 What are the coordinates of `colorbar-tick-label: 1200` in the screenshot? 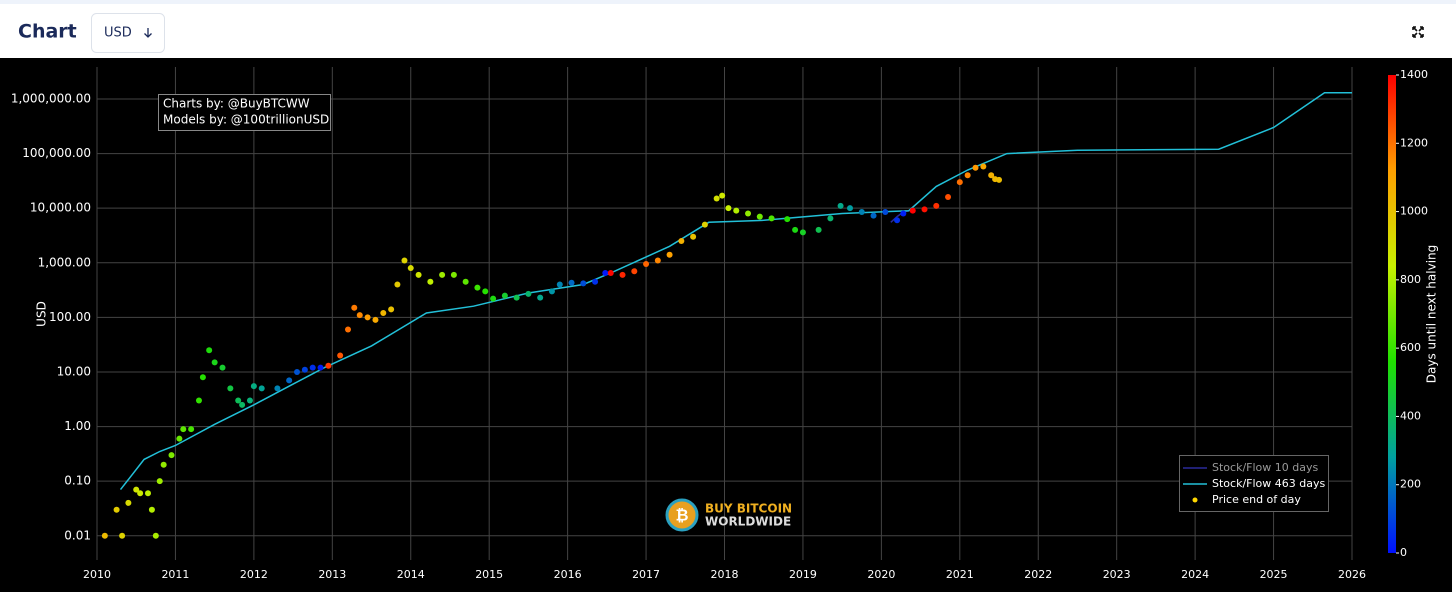 It's located at (1414, 142).